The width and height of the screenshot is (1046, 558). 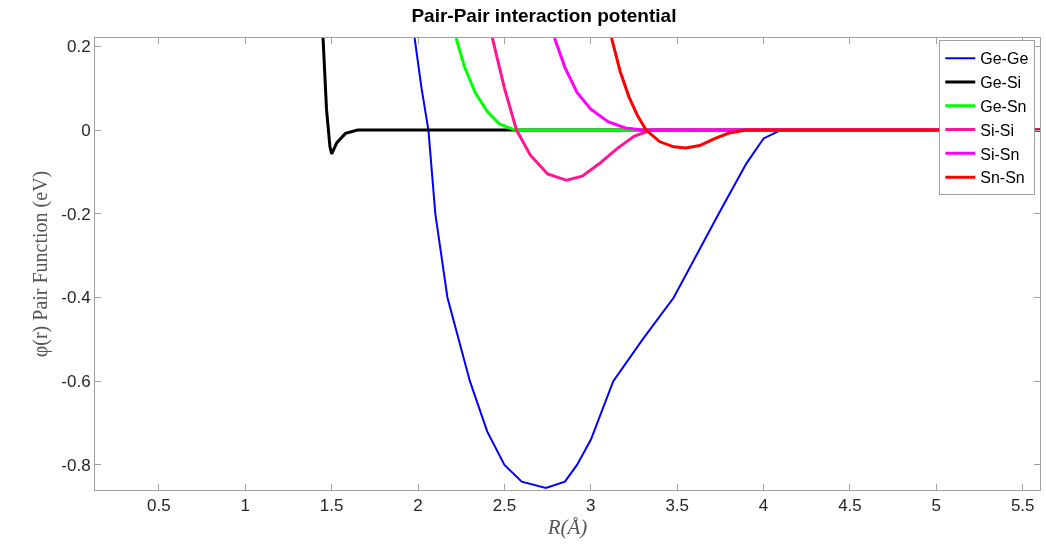 I want to click on x-tick-label: 3, so click(x=591, y=506).